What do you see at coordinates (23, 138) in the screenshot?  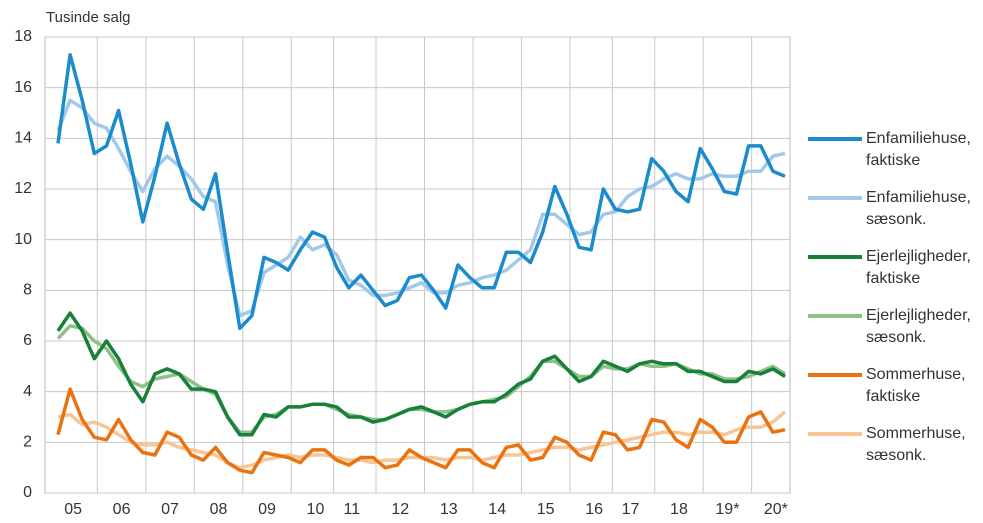 I see `y-tick-label: 14` at bounding box center [23, 138].